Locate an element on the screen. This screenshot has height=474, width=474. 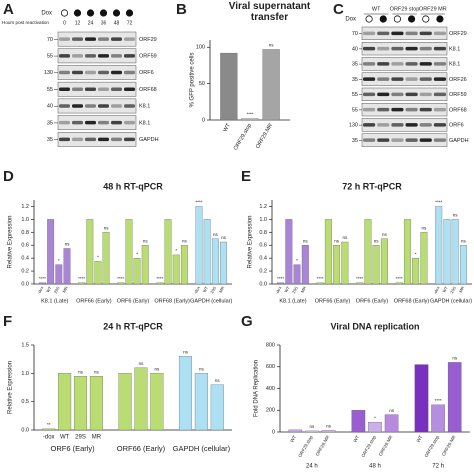
protein-label: ORF68 is located at coordinates (458, 110).